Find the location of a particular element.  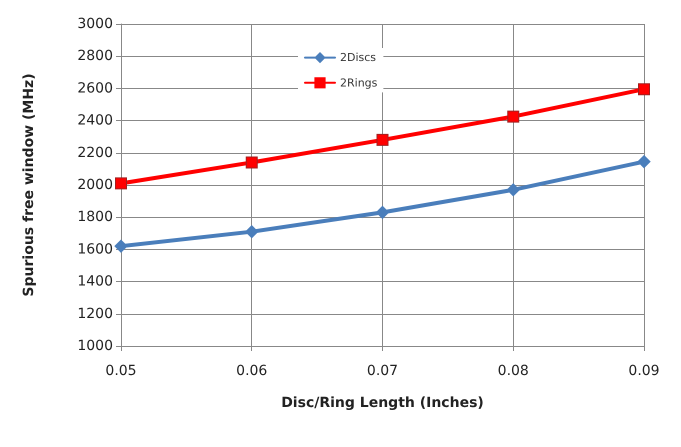

x-tick-label: 0.07 is located at coordinates (382, 371).